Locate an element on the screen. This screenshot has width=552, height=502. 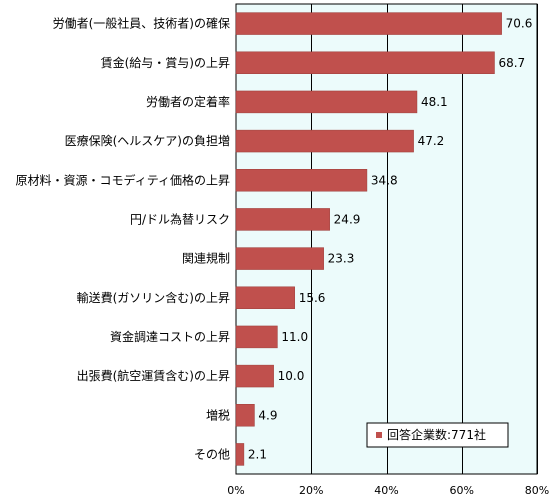
value-label: 68.7 is located at coordinates (511, 63).